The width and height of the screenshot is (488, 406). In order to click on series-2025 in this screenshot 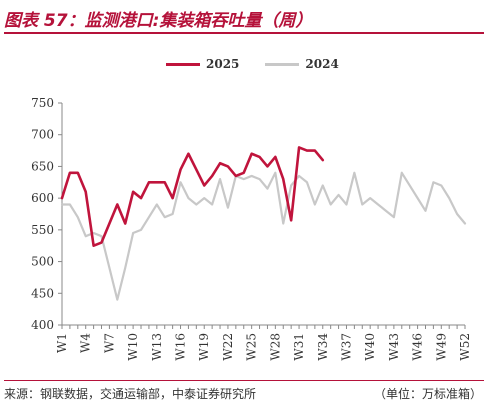, I will do `click(192, 197)`.